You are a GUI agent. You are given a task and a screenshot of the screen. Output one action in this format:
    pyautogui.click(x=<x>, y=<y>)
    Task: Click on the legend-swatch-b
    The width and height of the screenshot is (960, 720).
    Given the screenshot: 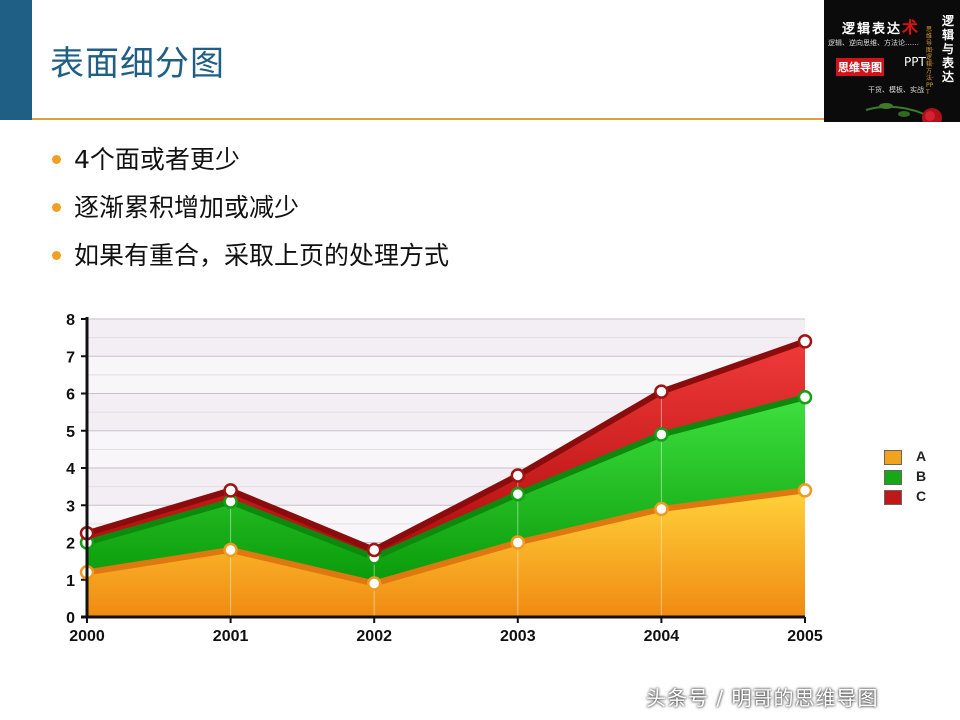 What is the action you would take?
    pyautogui.click(x=893, y=477)
    